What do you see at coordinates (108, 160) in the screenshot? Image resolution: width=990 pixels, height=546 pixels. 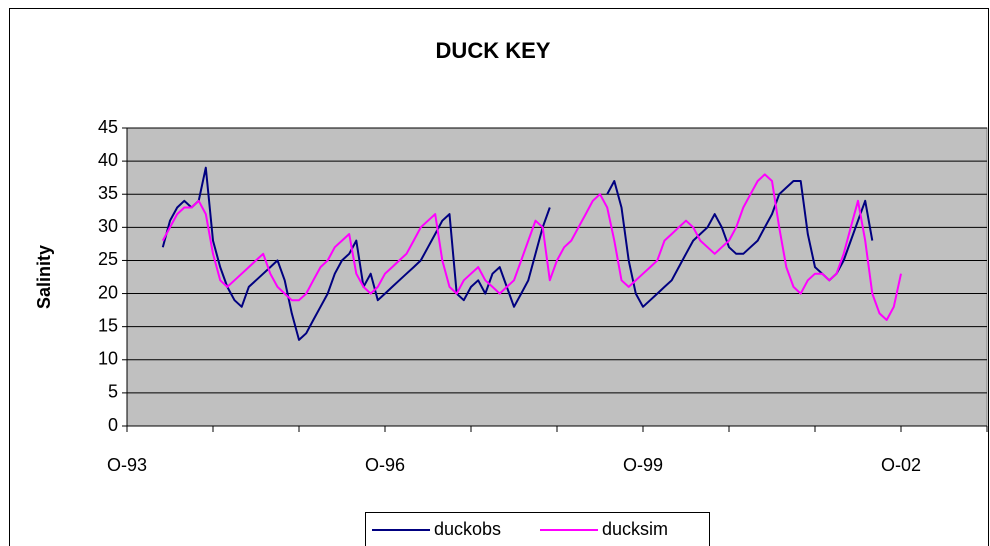 I see `y-tick-label: 40` at bounding box center [108, 160].